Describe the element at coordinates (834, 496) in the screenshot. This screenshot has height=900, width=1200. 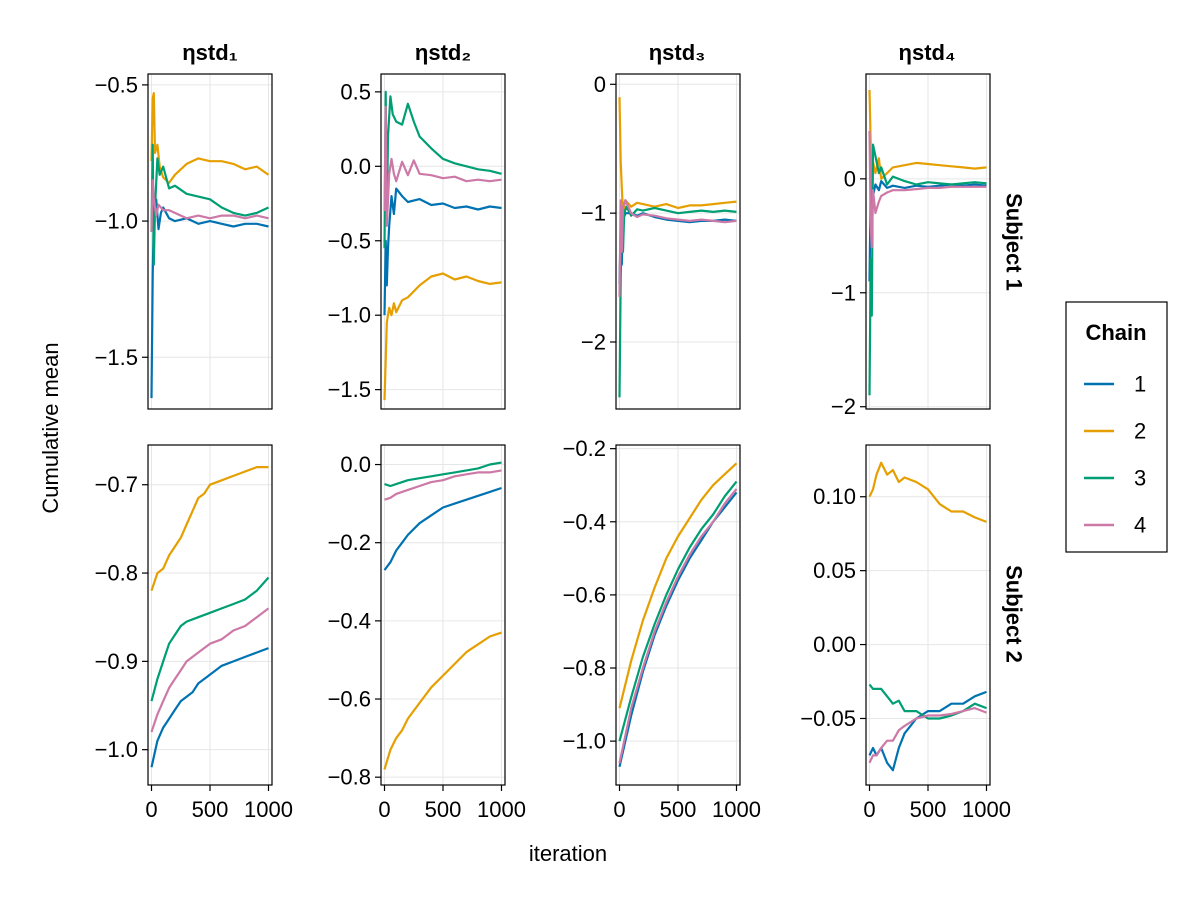
I see `y-tick-label: 0.10` at that location.